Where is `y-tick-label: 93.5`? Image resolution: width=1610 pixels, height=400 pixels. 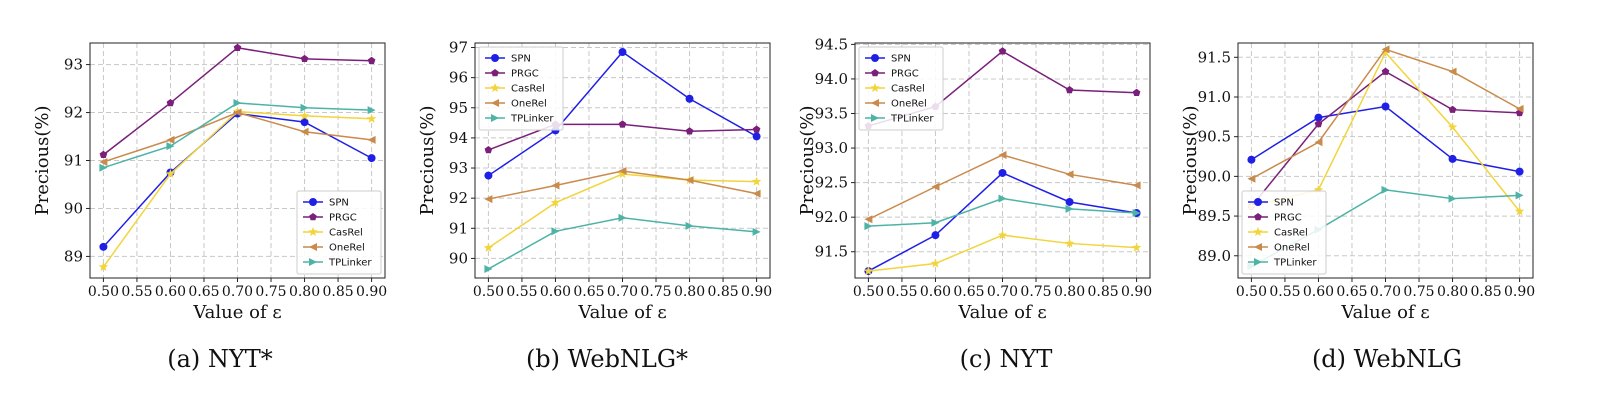 y-tick-label: 93.5 is located at coordinates (831, 114).